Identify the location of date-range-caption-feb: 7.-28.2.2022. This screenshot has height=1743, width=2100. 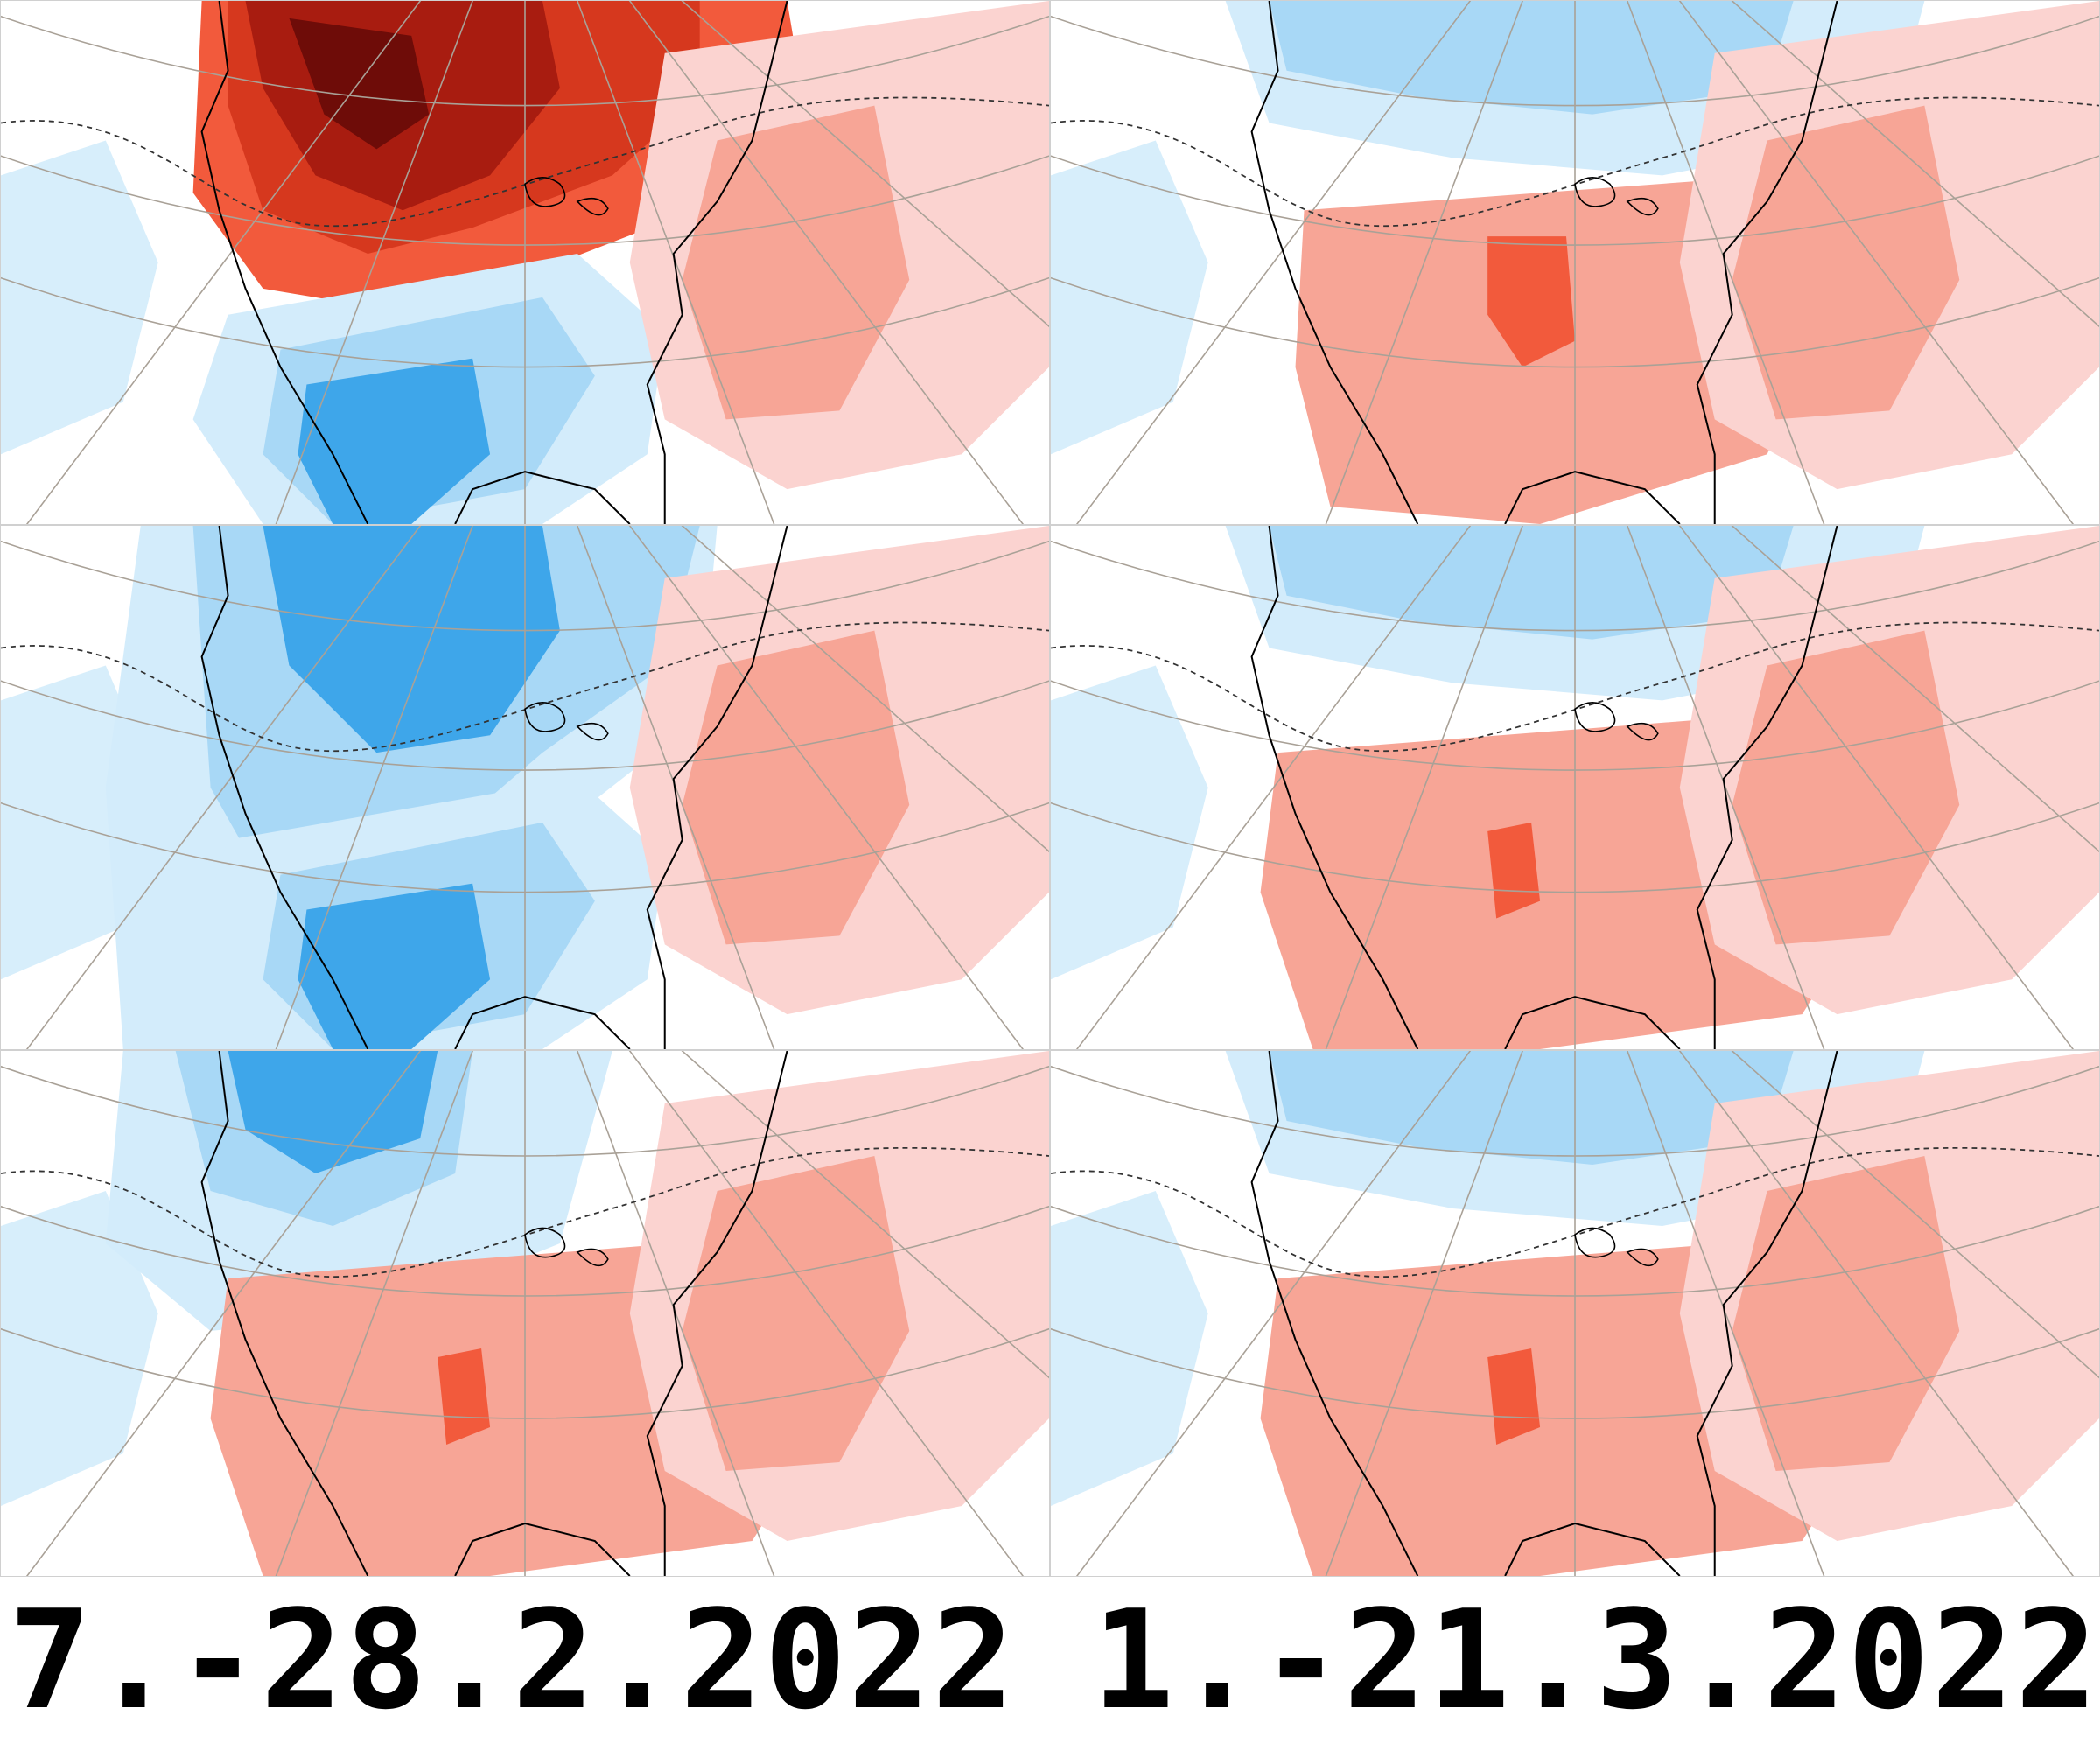
(513, 1660).